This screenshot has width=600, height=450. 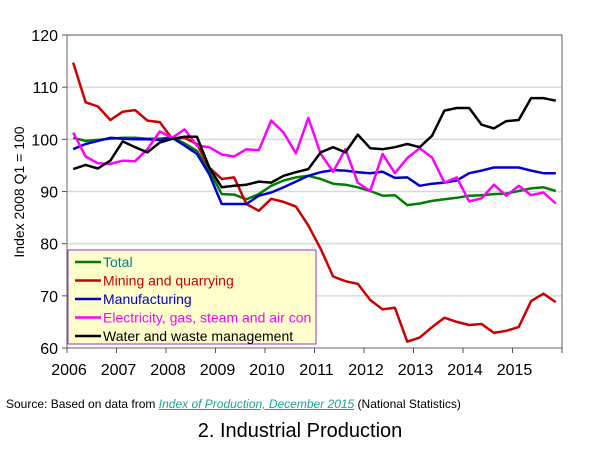 I want to click on x-tick-label: 2009, so click(x=218, y=370).